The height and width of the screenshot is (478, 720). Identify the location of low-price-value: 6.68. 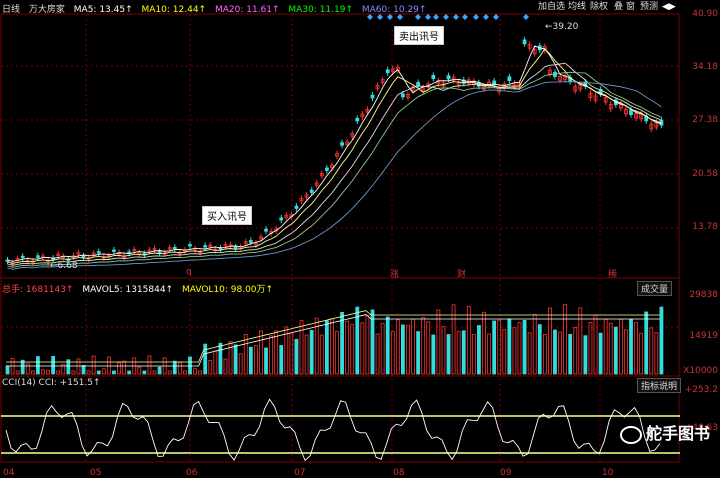
(67, 266).